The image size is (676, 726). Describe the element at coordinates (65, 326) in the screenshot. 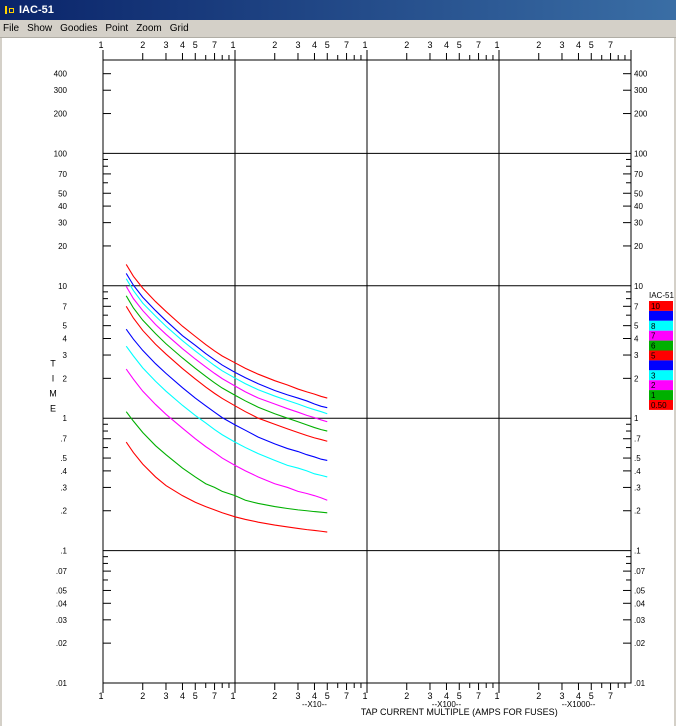

I see `y-tick-label-left: 5` at that location.